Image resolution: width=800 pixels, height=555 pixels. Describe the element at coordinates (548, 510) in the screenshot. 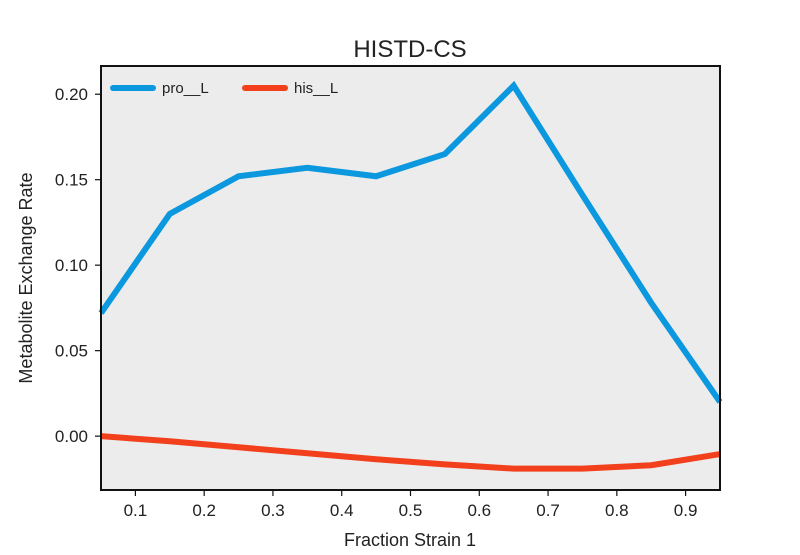

I see `x-tick-label: 0.7` at that location.